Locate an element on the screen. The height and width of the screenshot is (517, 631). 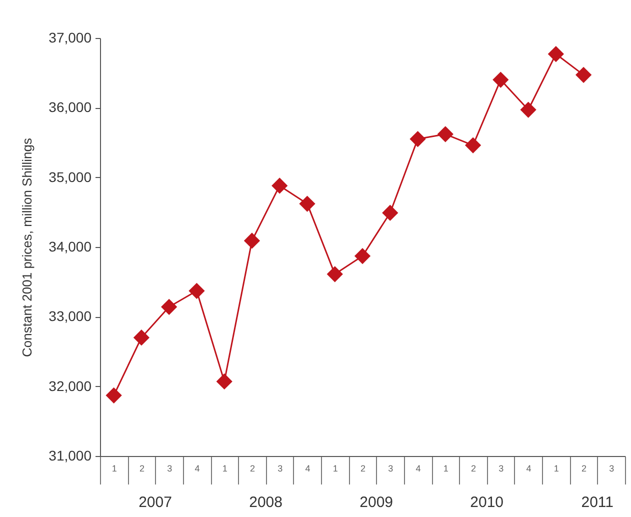
y-tick-label: 33,000 is located at coordinates (70, 316).